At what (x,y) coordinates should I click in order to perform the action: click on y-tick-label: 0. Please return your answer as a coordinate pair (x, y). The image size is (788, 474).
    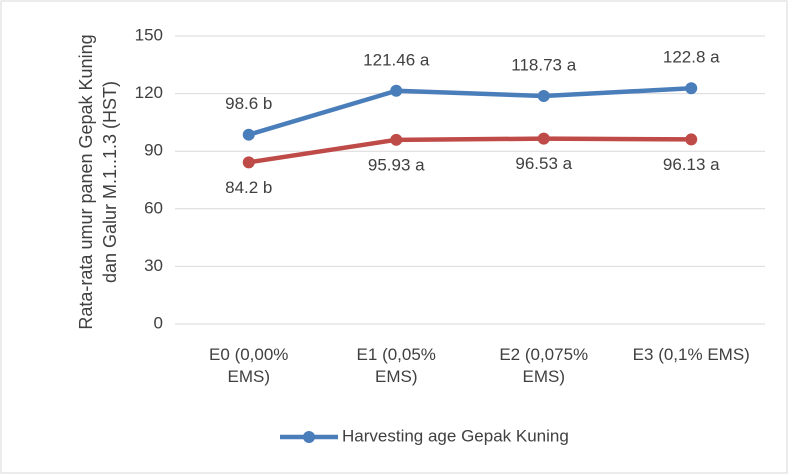
    Looking at the image, I should click on (158, 322).